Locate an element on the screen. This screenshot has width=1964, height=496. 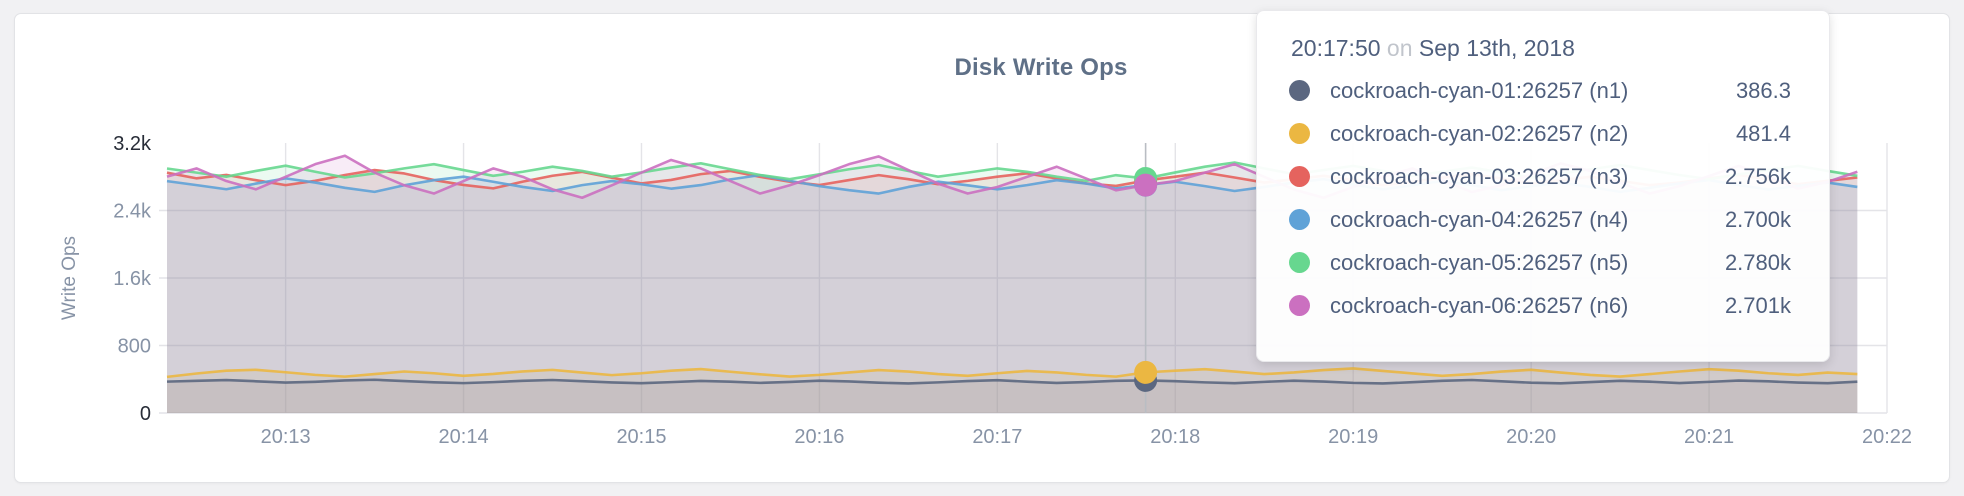
tooltip-conjunction: on is located at coordinates (1399, 48).